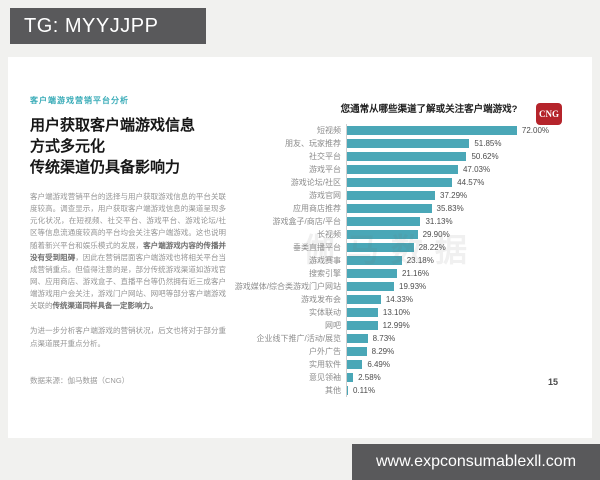 This screenshot has width=600, height=480. Describe the element at coordinates (292, 156) in the screenshot. I see `chart-category-label: 社交平台` at that location.